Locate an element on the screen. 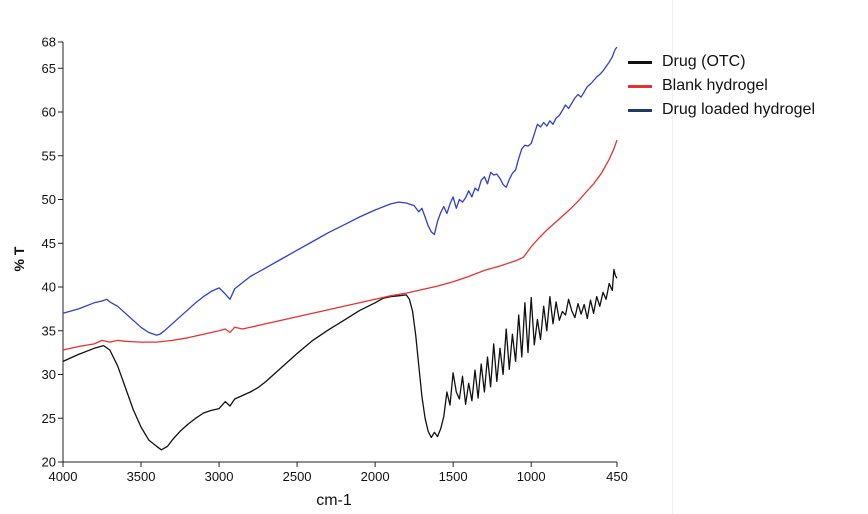 This screenshot has height=514, width=868. legend-label-drug-otc: Drug (OTC) is located at coordinates (704, 61).